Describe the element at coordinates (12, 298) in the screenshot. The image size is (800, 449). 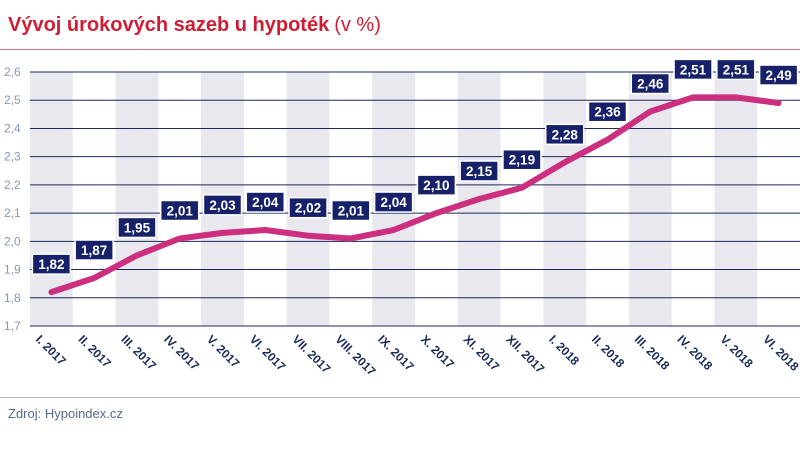
I see `y-tick-label: 1,8` at that location.